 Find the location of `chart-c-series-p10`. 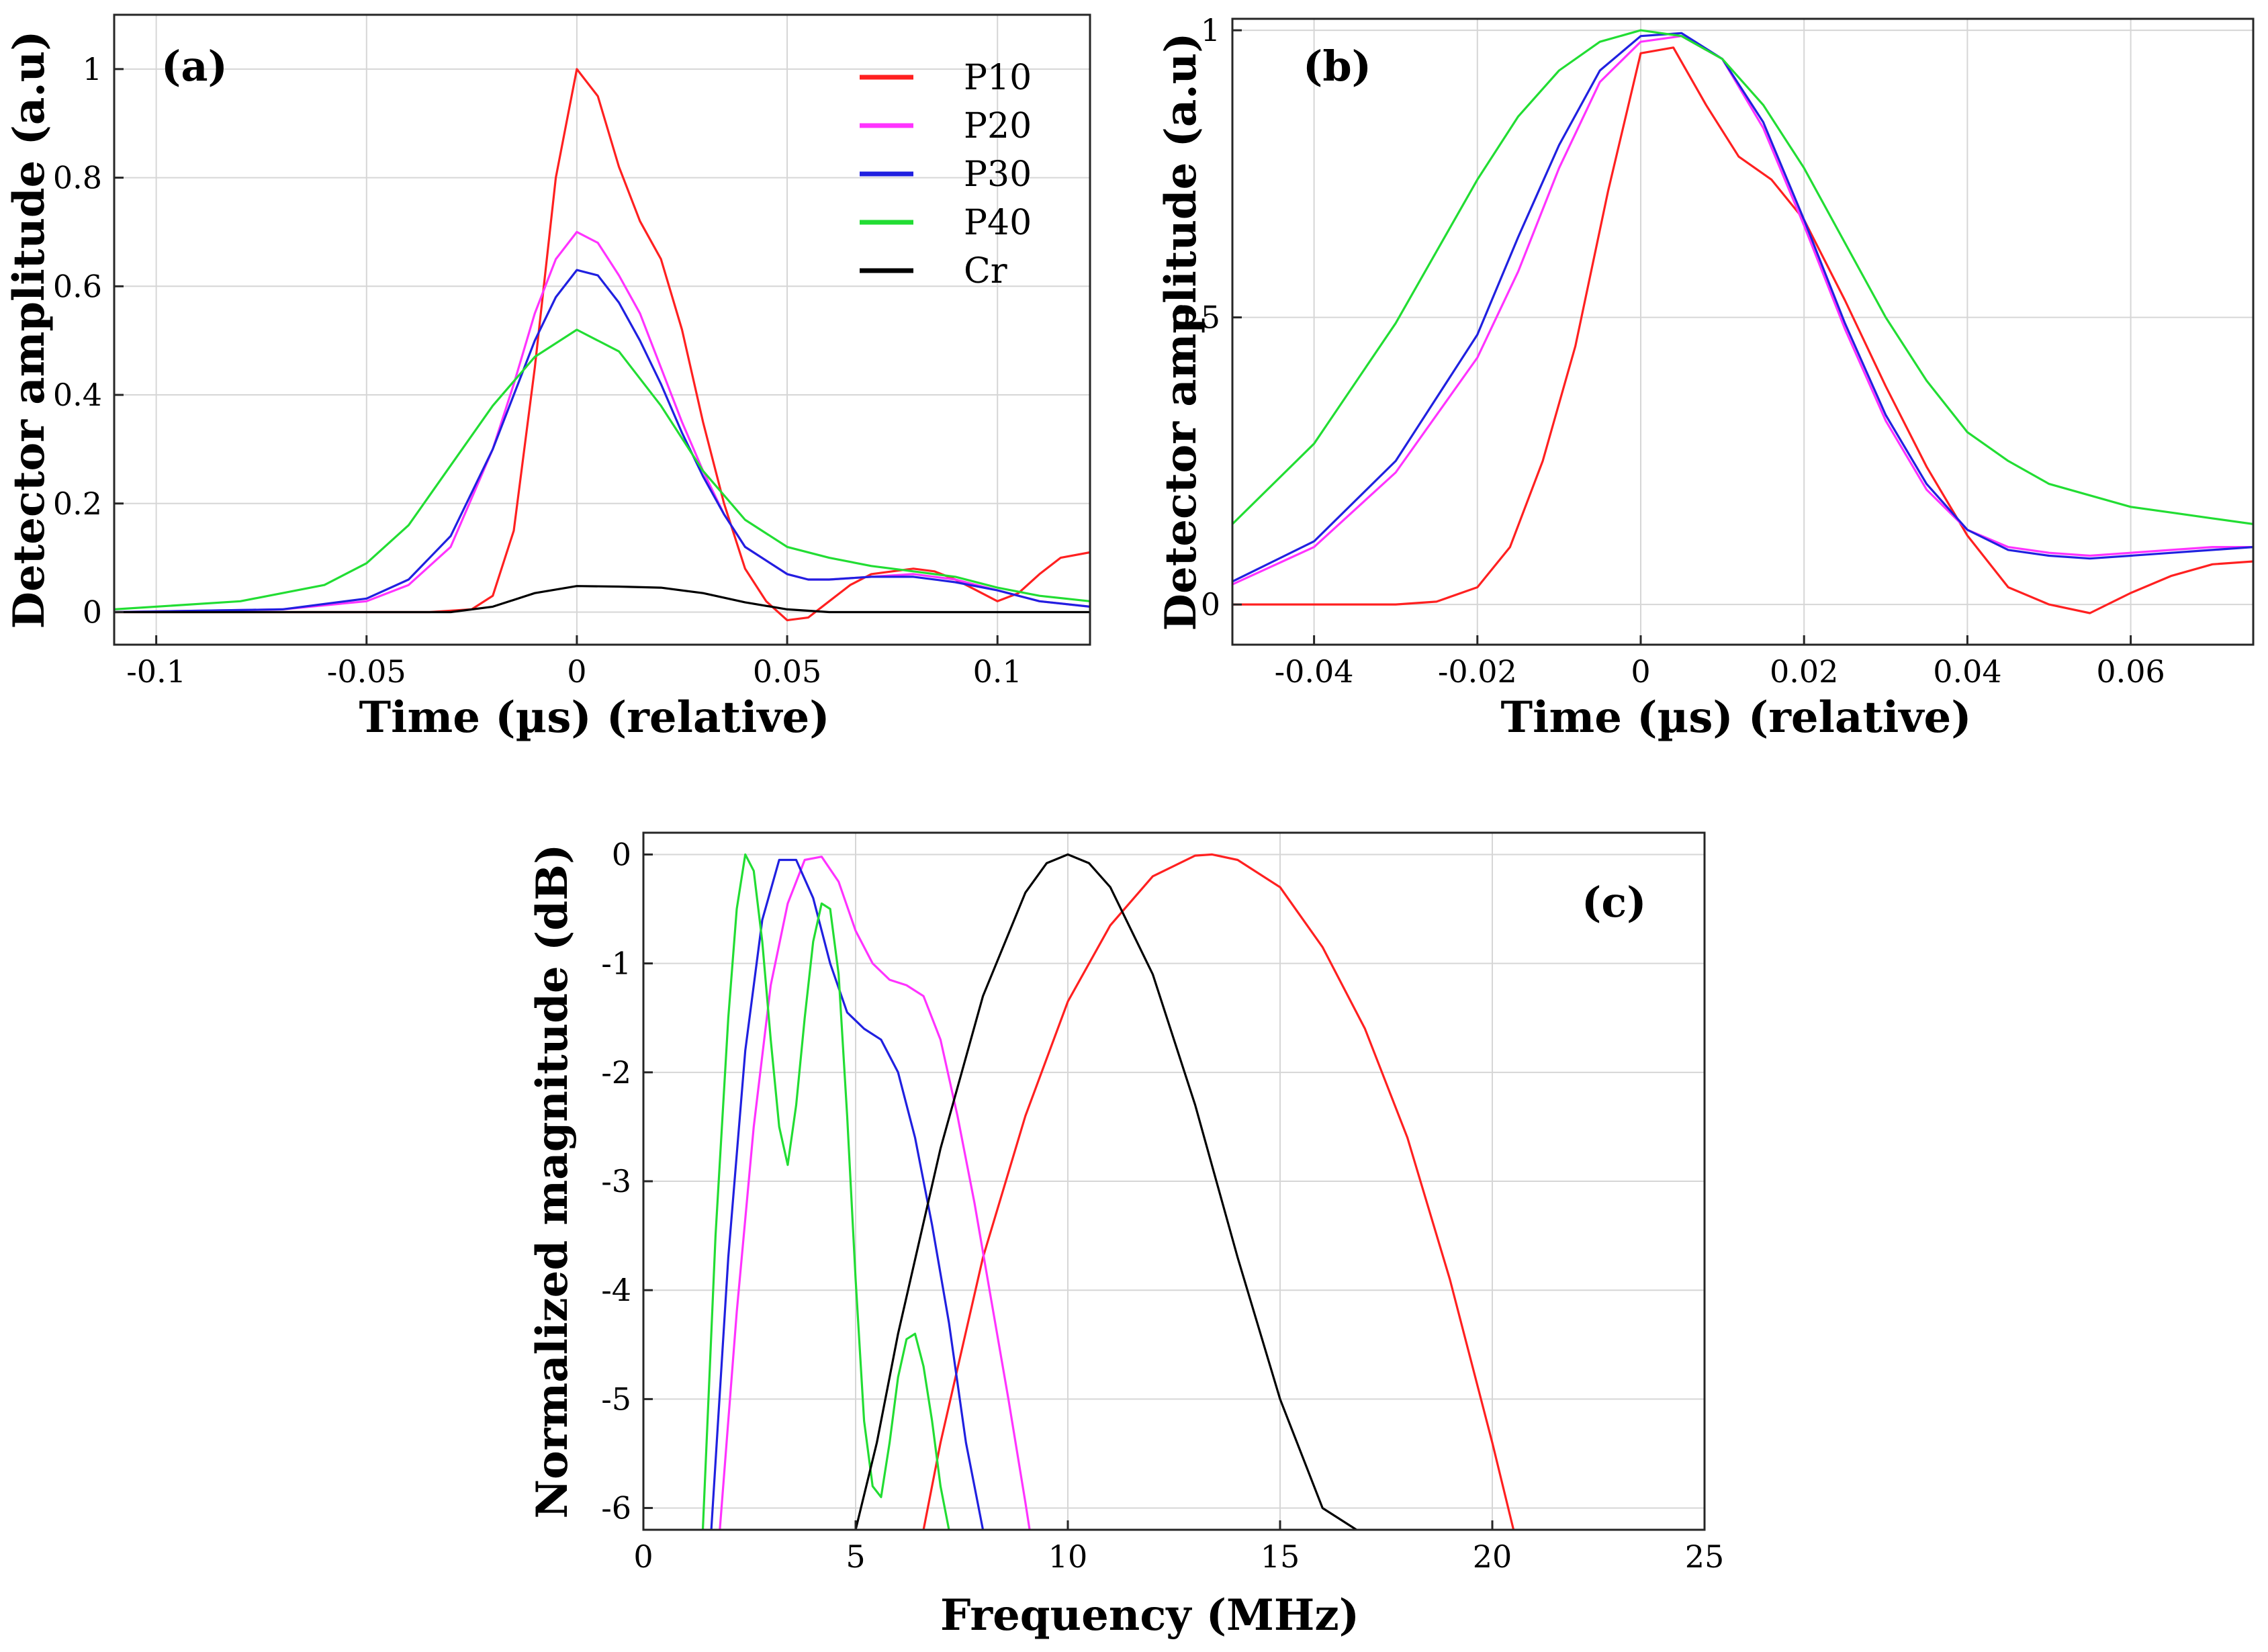

chart-c-series-p10 is located at coordinates (1218, 1191).